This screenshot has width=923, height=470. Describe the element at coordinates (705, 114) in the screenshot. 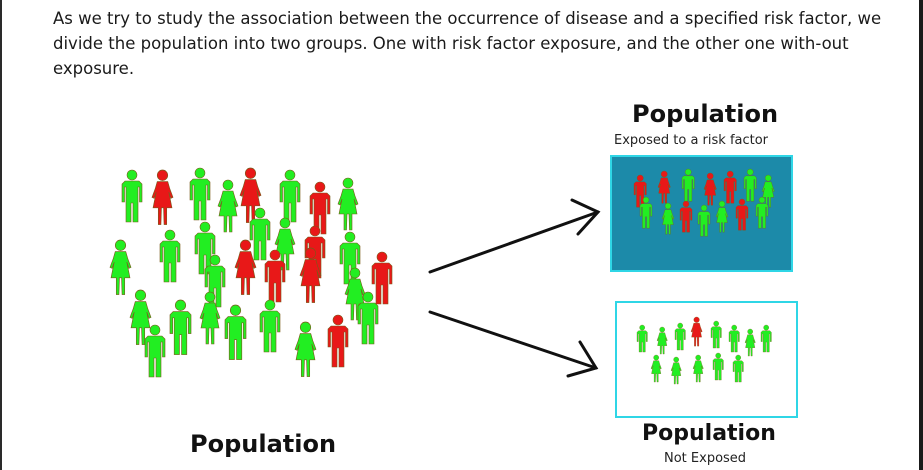

I see `exposed-population-title: Population` at that location.